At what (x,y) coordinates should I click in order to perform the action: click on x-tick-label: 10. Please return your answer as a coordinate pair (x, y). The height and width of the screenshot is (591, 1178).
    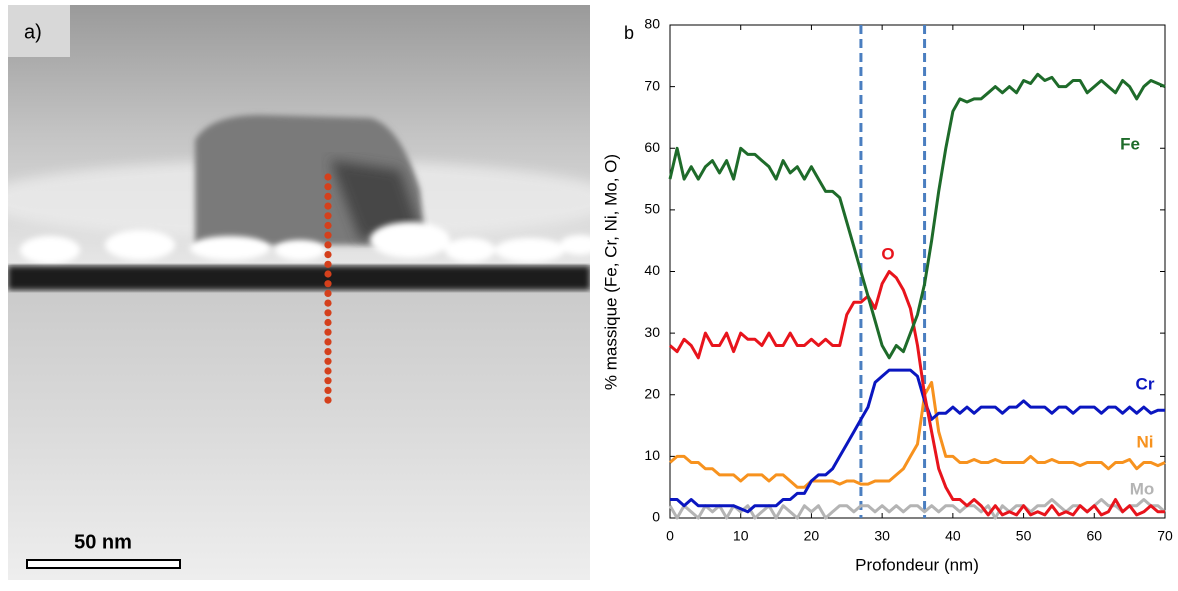
    Looking at the image, I should click on (741, 536).